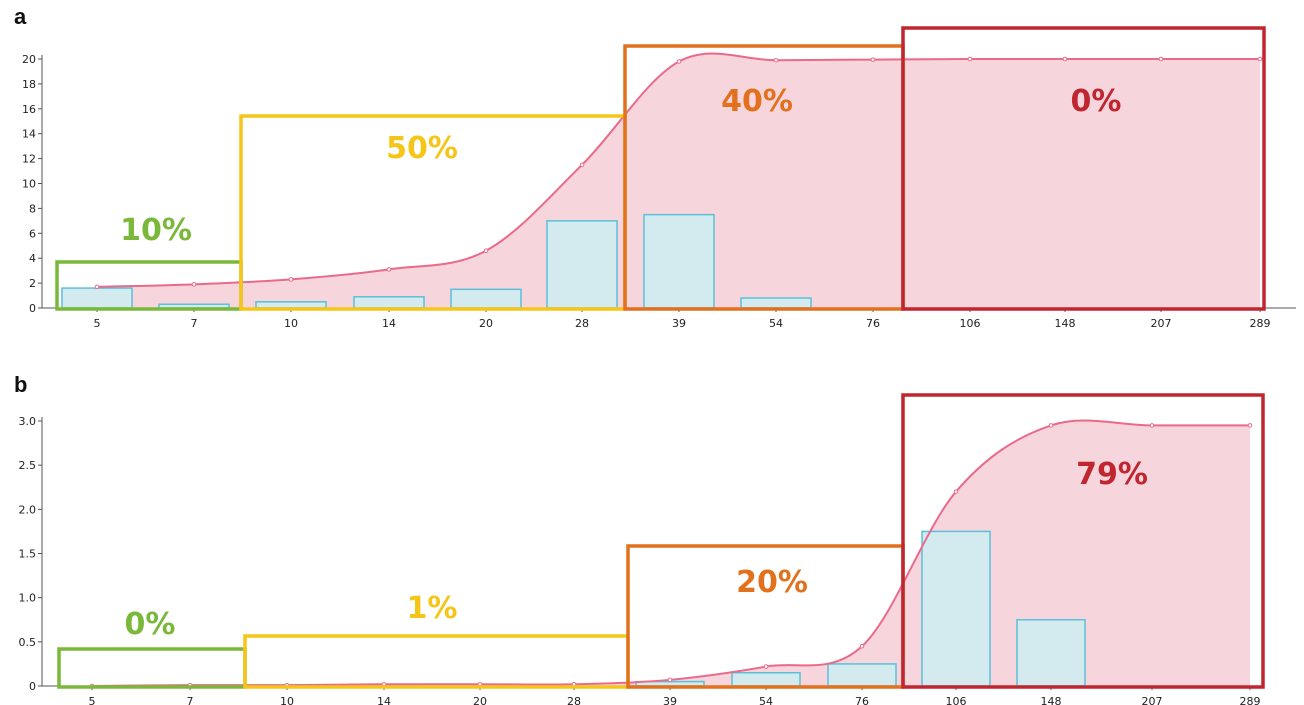 The width and height of the screenshot is (1304, 705). I want to click on y-tick-label: 1.5, so click(28, 554).